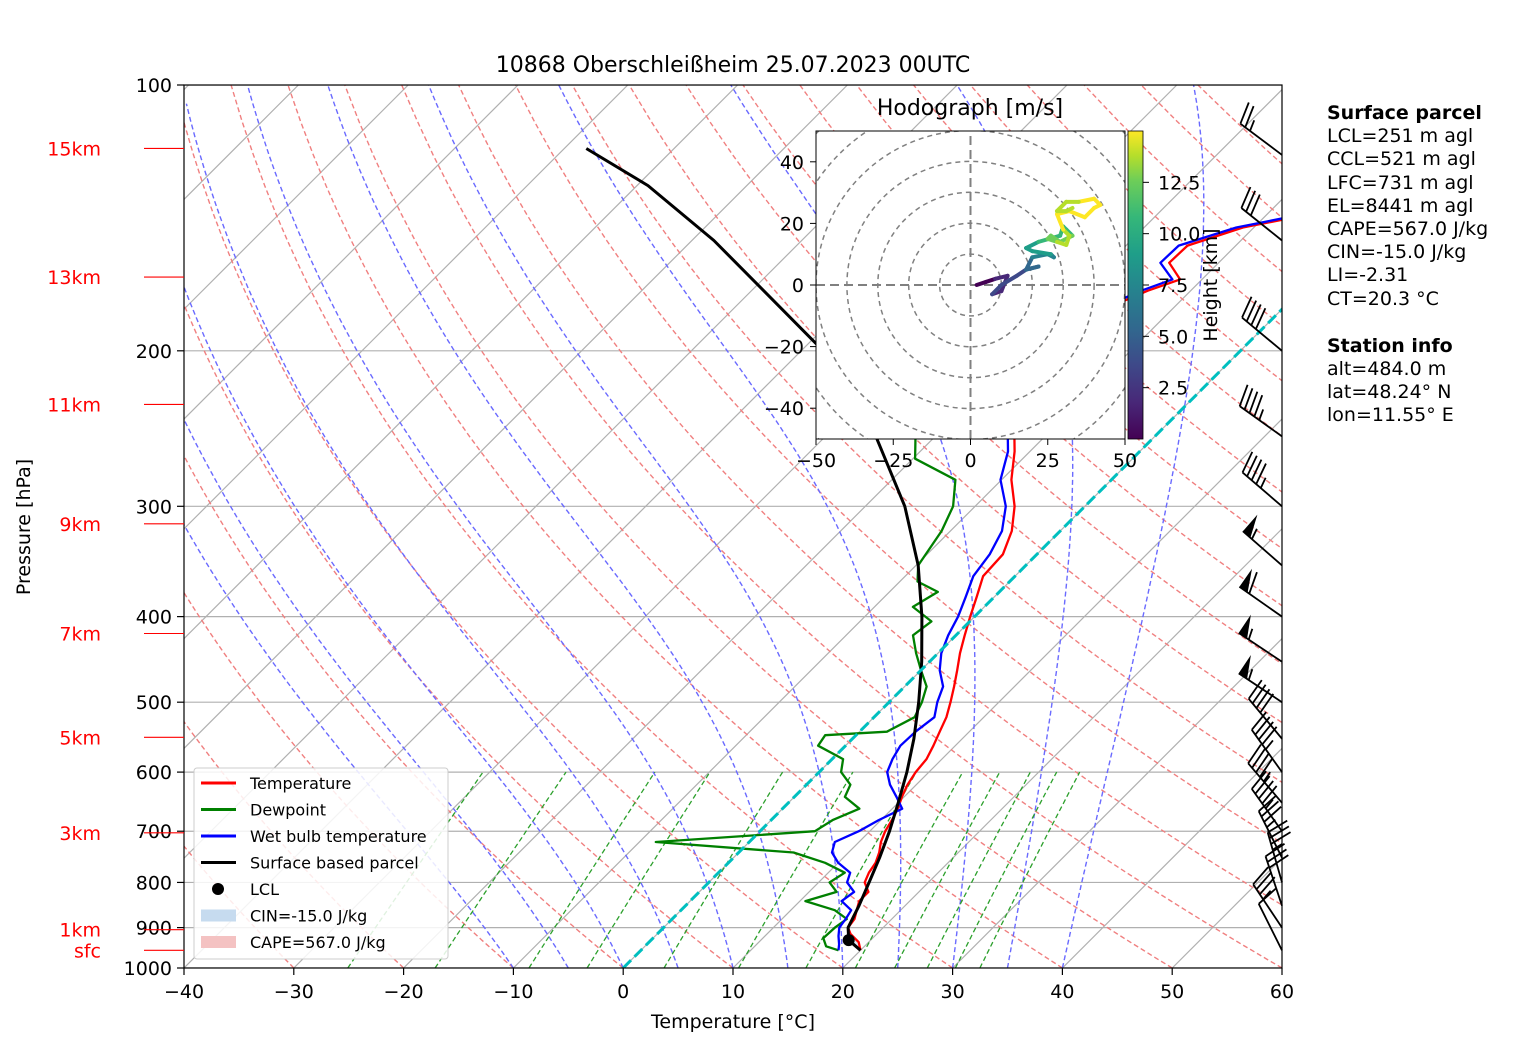 The image size is (1517, 1054). What do you see at coordinates (74, 278) in the screenshot?
I see `height-label: 13km` at bounding box center [74, 278].